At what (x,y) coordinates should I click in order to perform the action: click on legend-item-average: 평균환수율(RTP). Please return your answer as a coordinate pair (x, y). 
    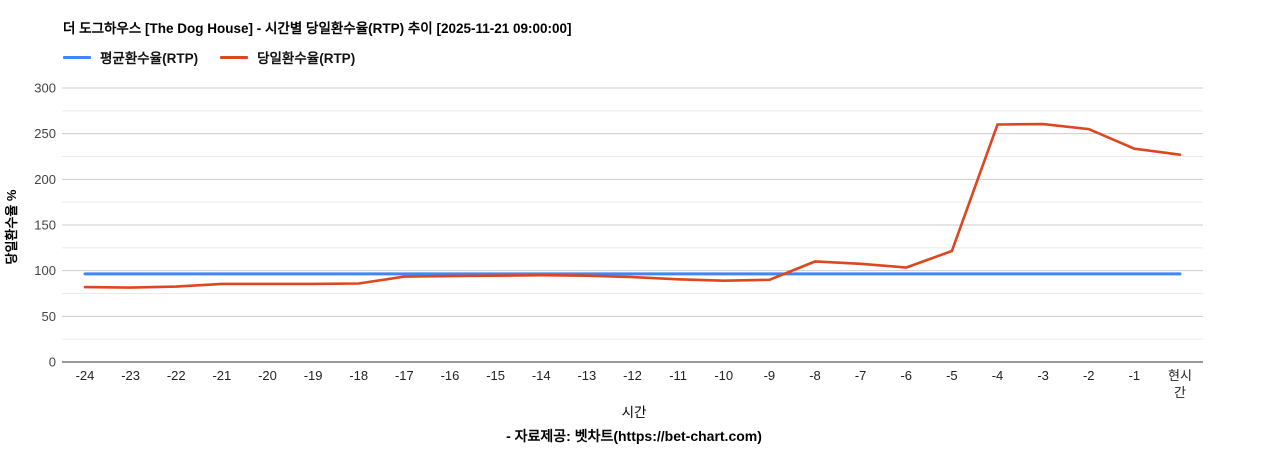
    Looking at the image, I should click on (130, 57).